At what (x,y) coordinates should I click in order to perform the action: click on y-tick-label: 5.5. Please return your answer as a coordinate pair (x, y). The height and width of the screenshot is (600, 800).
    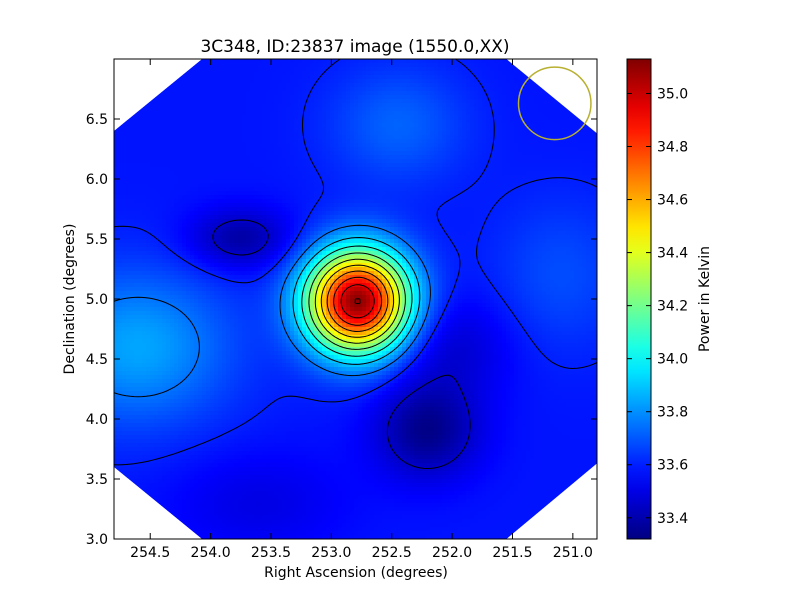
    Looking at the image, I should click on (97, 240).